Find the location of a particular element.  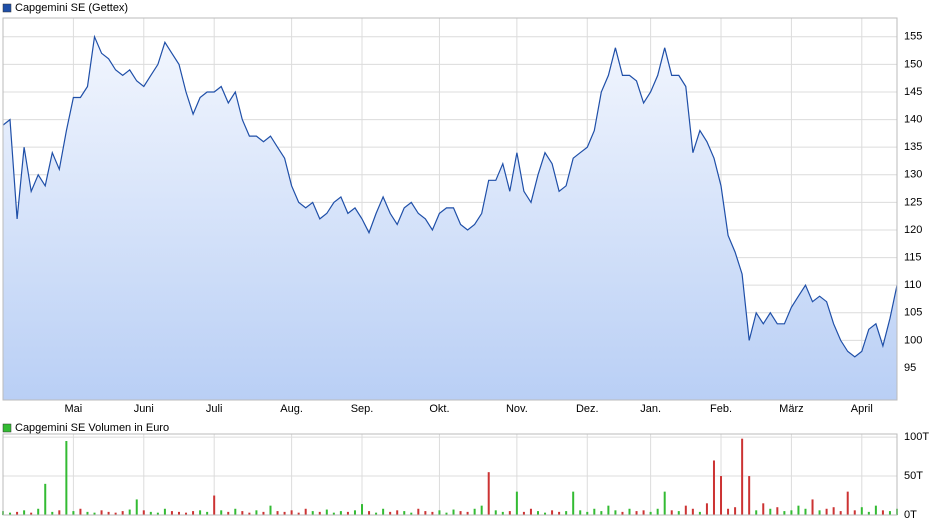

x-tick-label: Juni is located at coordinates (144, 409).